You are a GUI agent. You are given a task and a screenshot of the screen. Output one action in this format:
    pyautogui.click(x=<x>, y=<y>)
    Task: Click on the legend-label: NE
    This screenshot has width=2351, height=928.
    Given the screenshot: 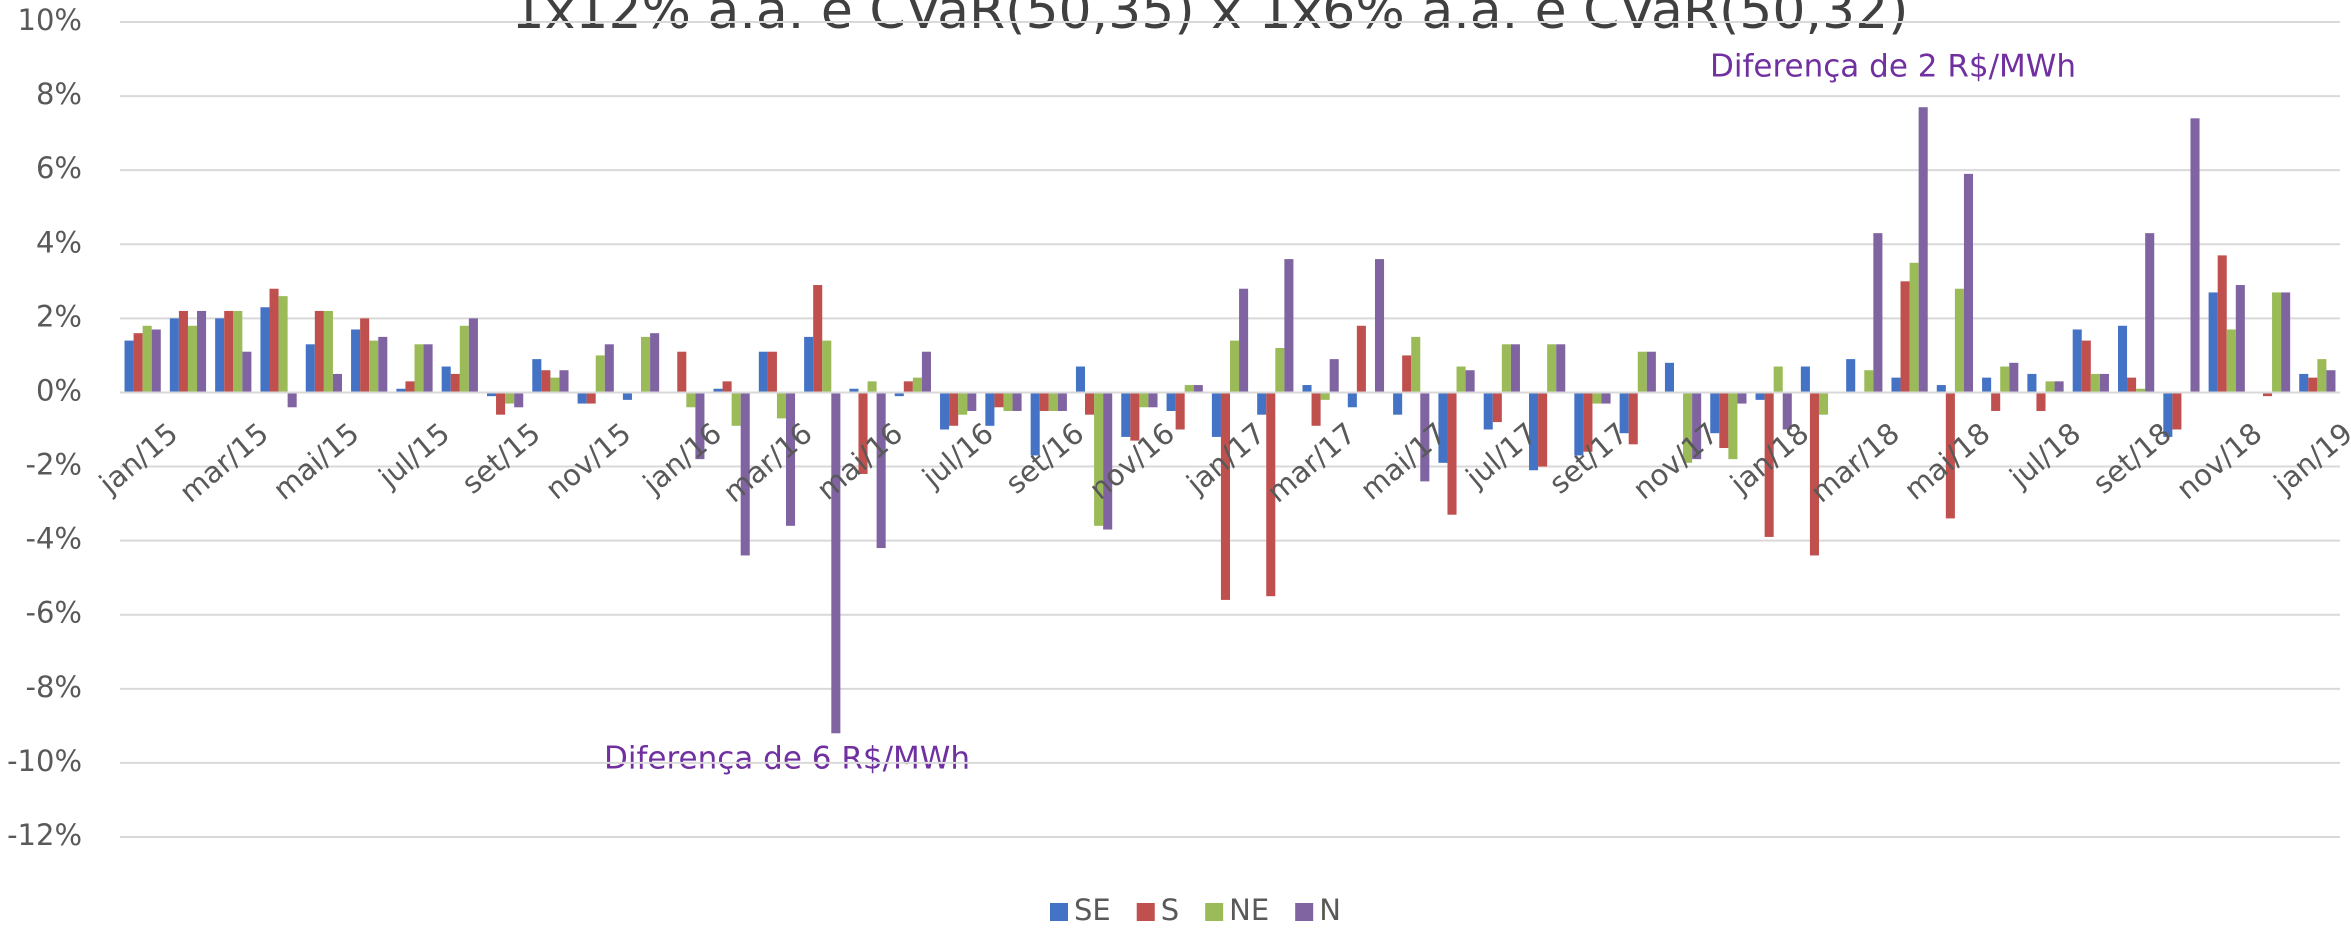 What is the action you would take?
    pyautogui.click(x=1249, y=910)
    